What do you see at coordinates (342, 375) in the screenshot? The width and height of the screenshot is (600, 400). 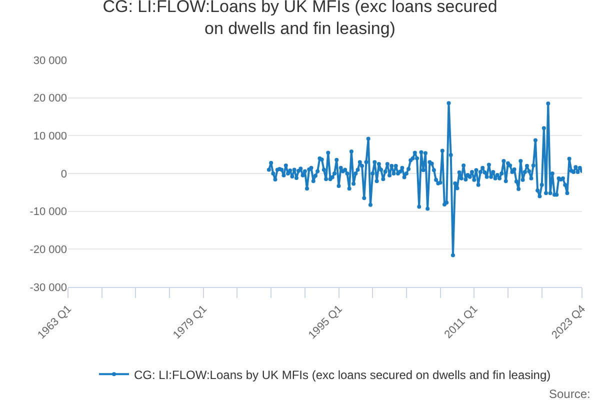 I see `legend-label: CG: LI:FLOW:Loans by UK MFIs (exc loans secured on dwells and fin leasing)` at bounding box center [342, 375].